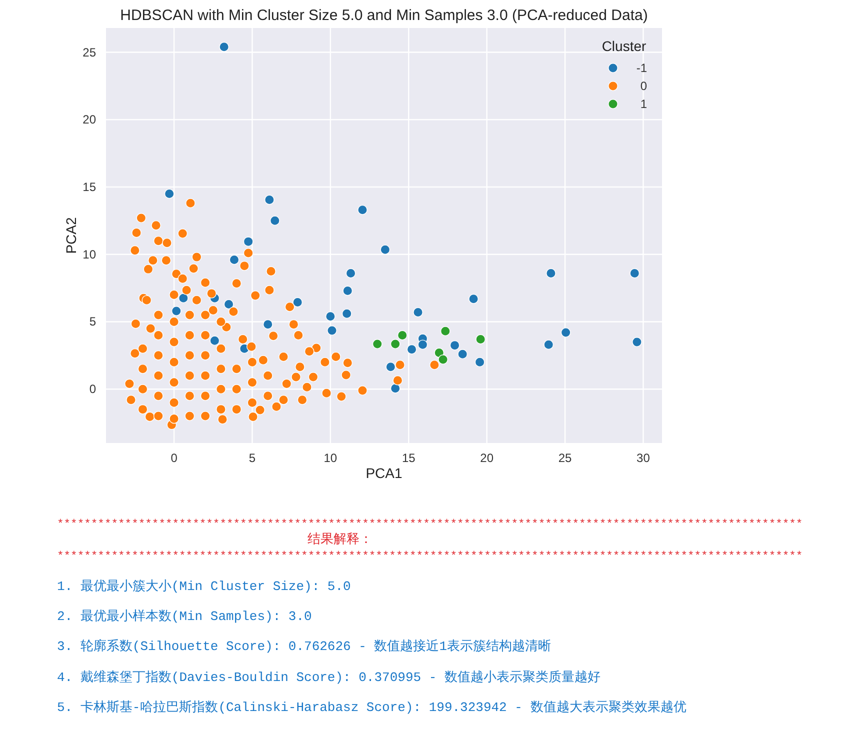  Describe the element at coordinates (624, 46) in the screenshot. I see `legend-title: Cluster` at that location.